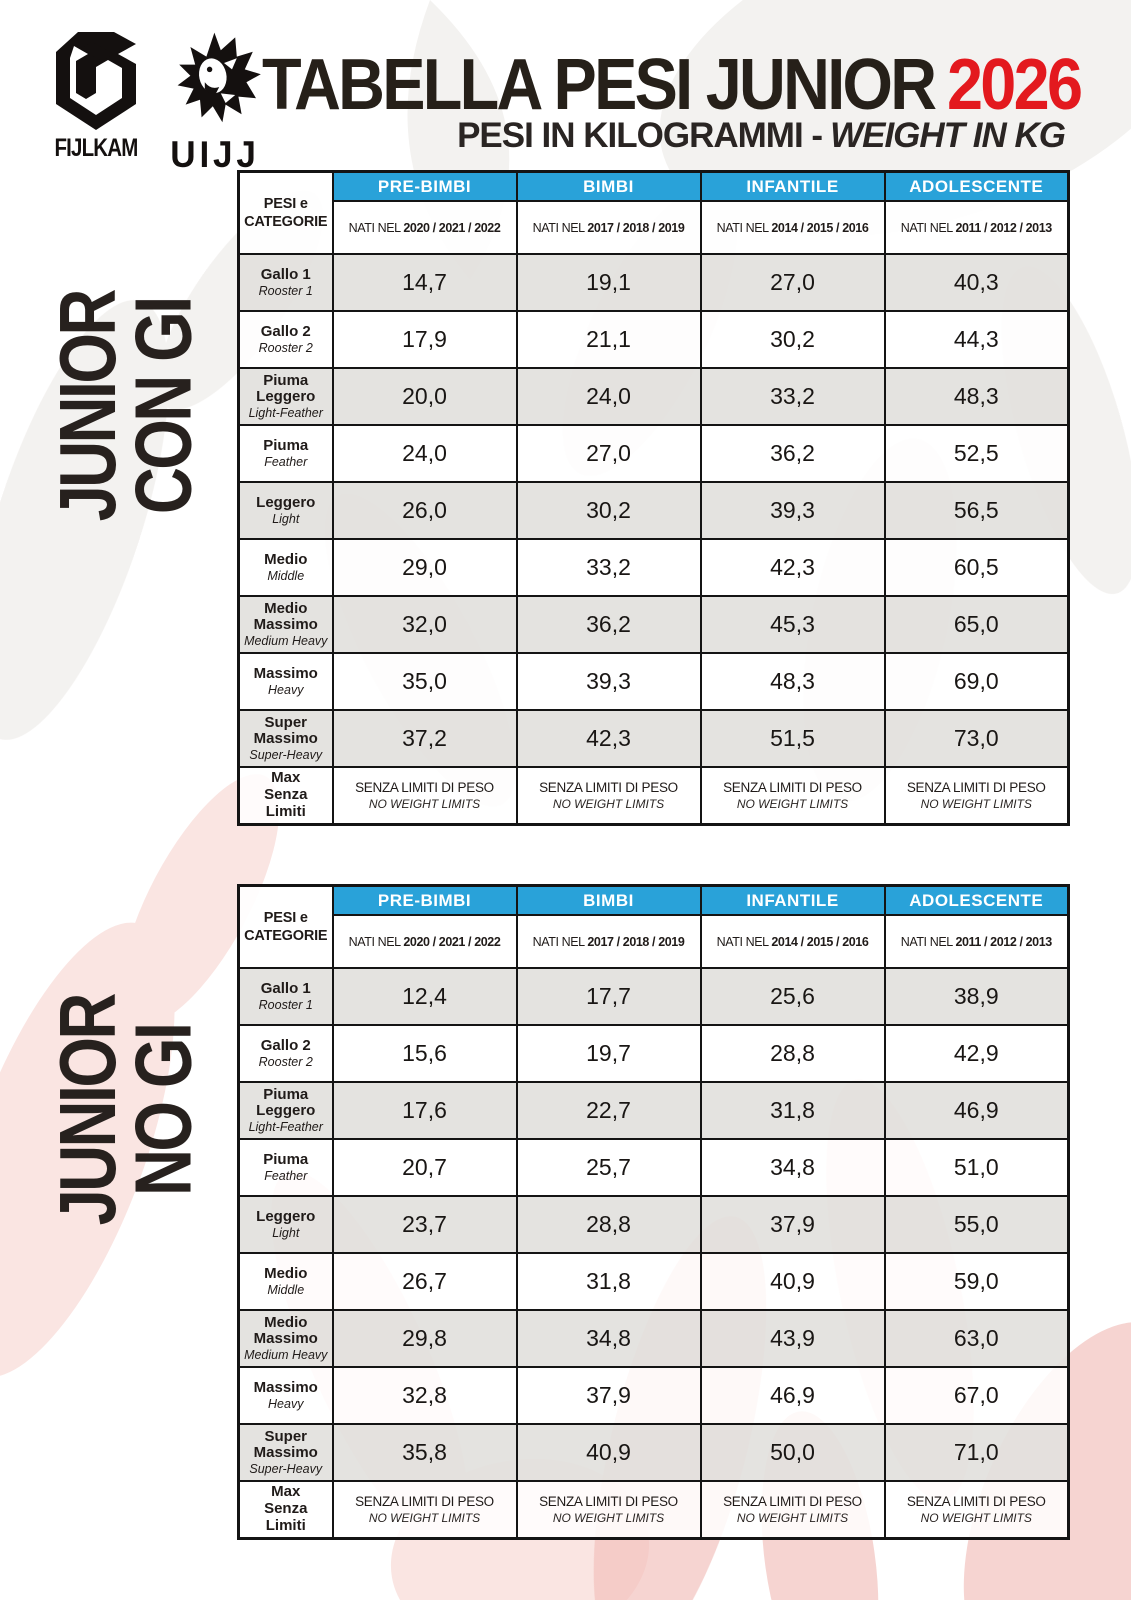 This screenshot has width=1131, height=1600. Describe the element at coordinates (608, 996) in the screenshot. I see `weight-value-cell: 17,7` at that location.